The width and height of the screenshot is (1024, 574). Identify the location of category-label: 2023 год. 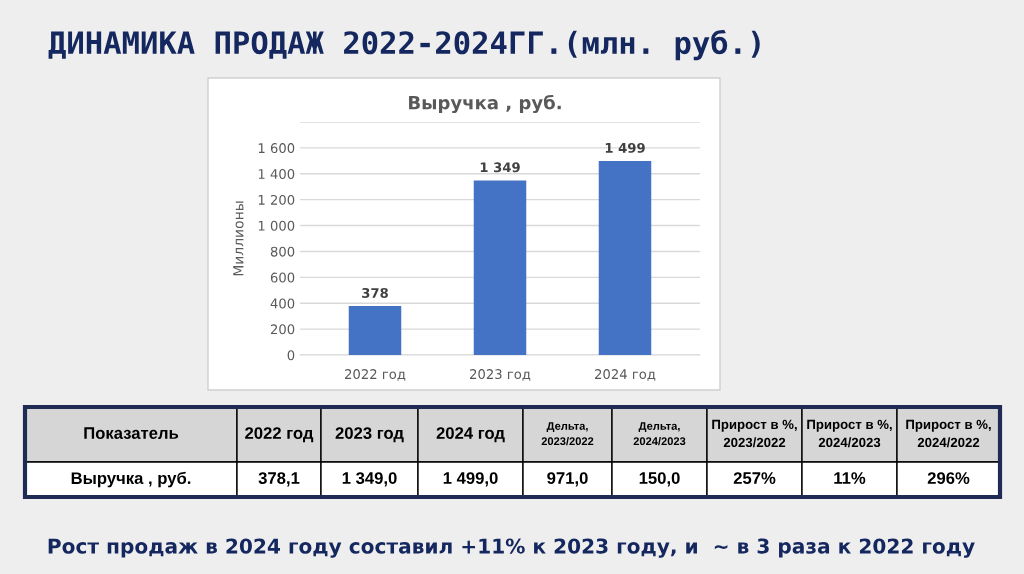
(369, 435).